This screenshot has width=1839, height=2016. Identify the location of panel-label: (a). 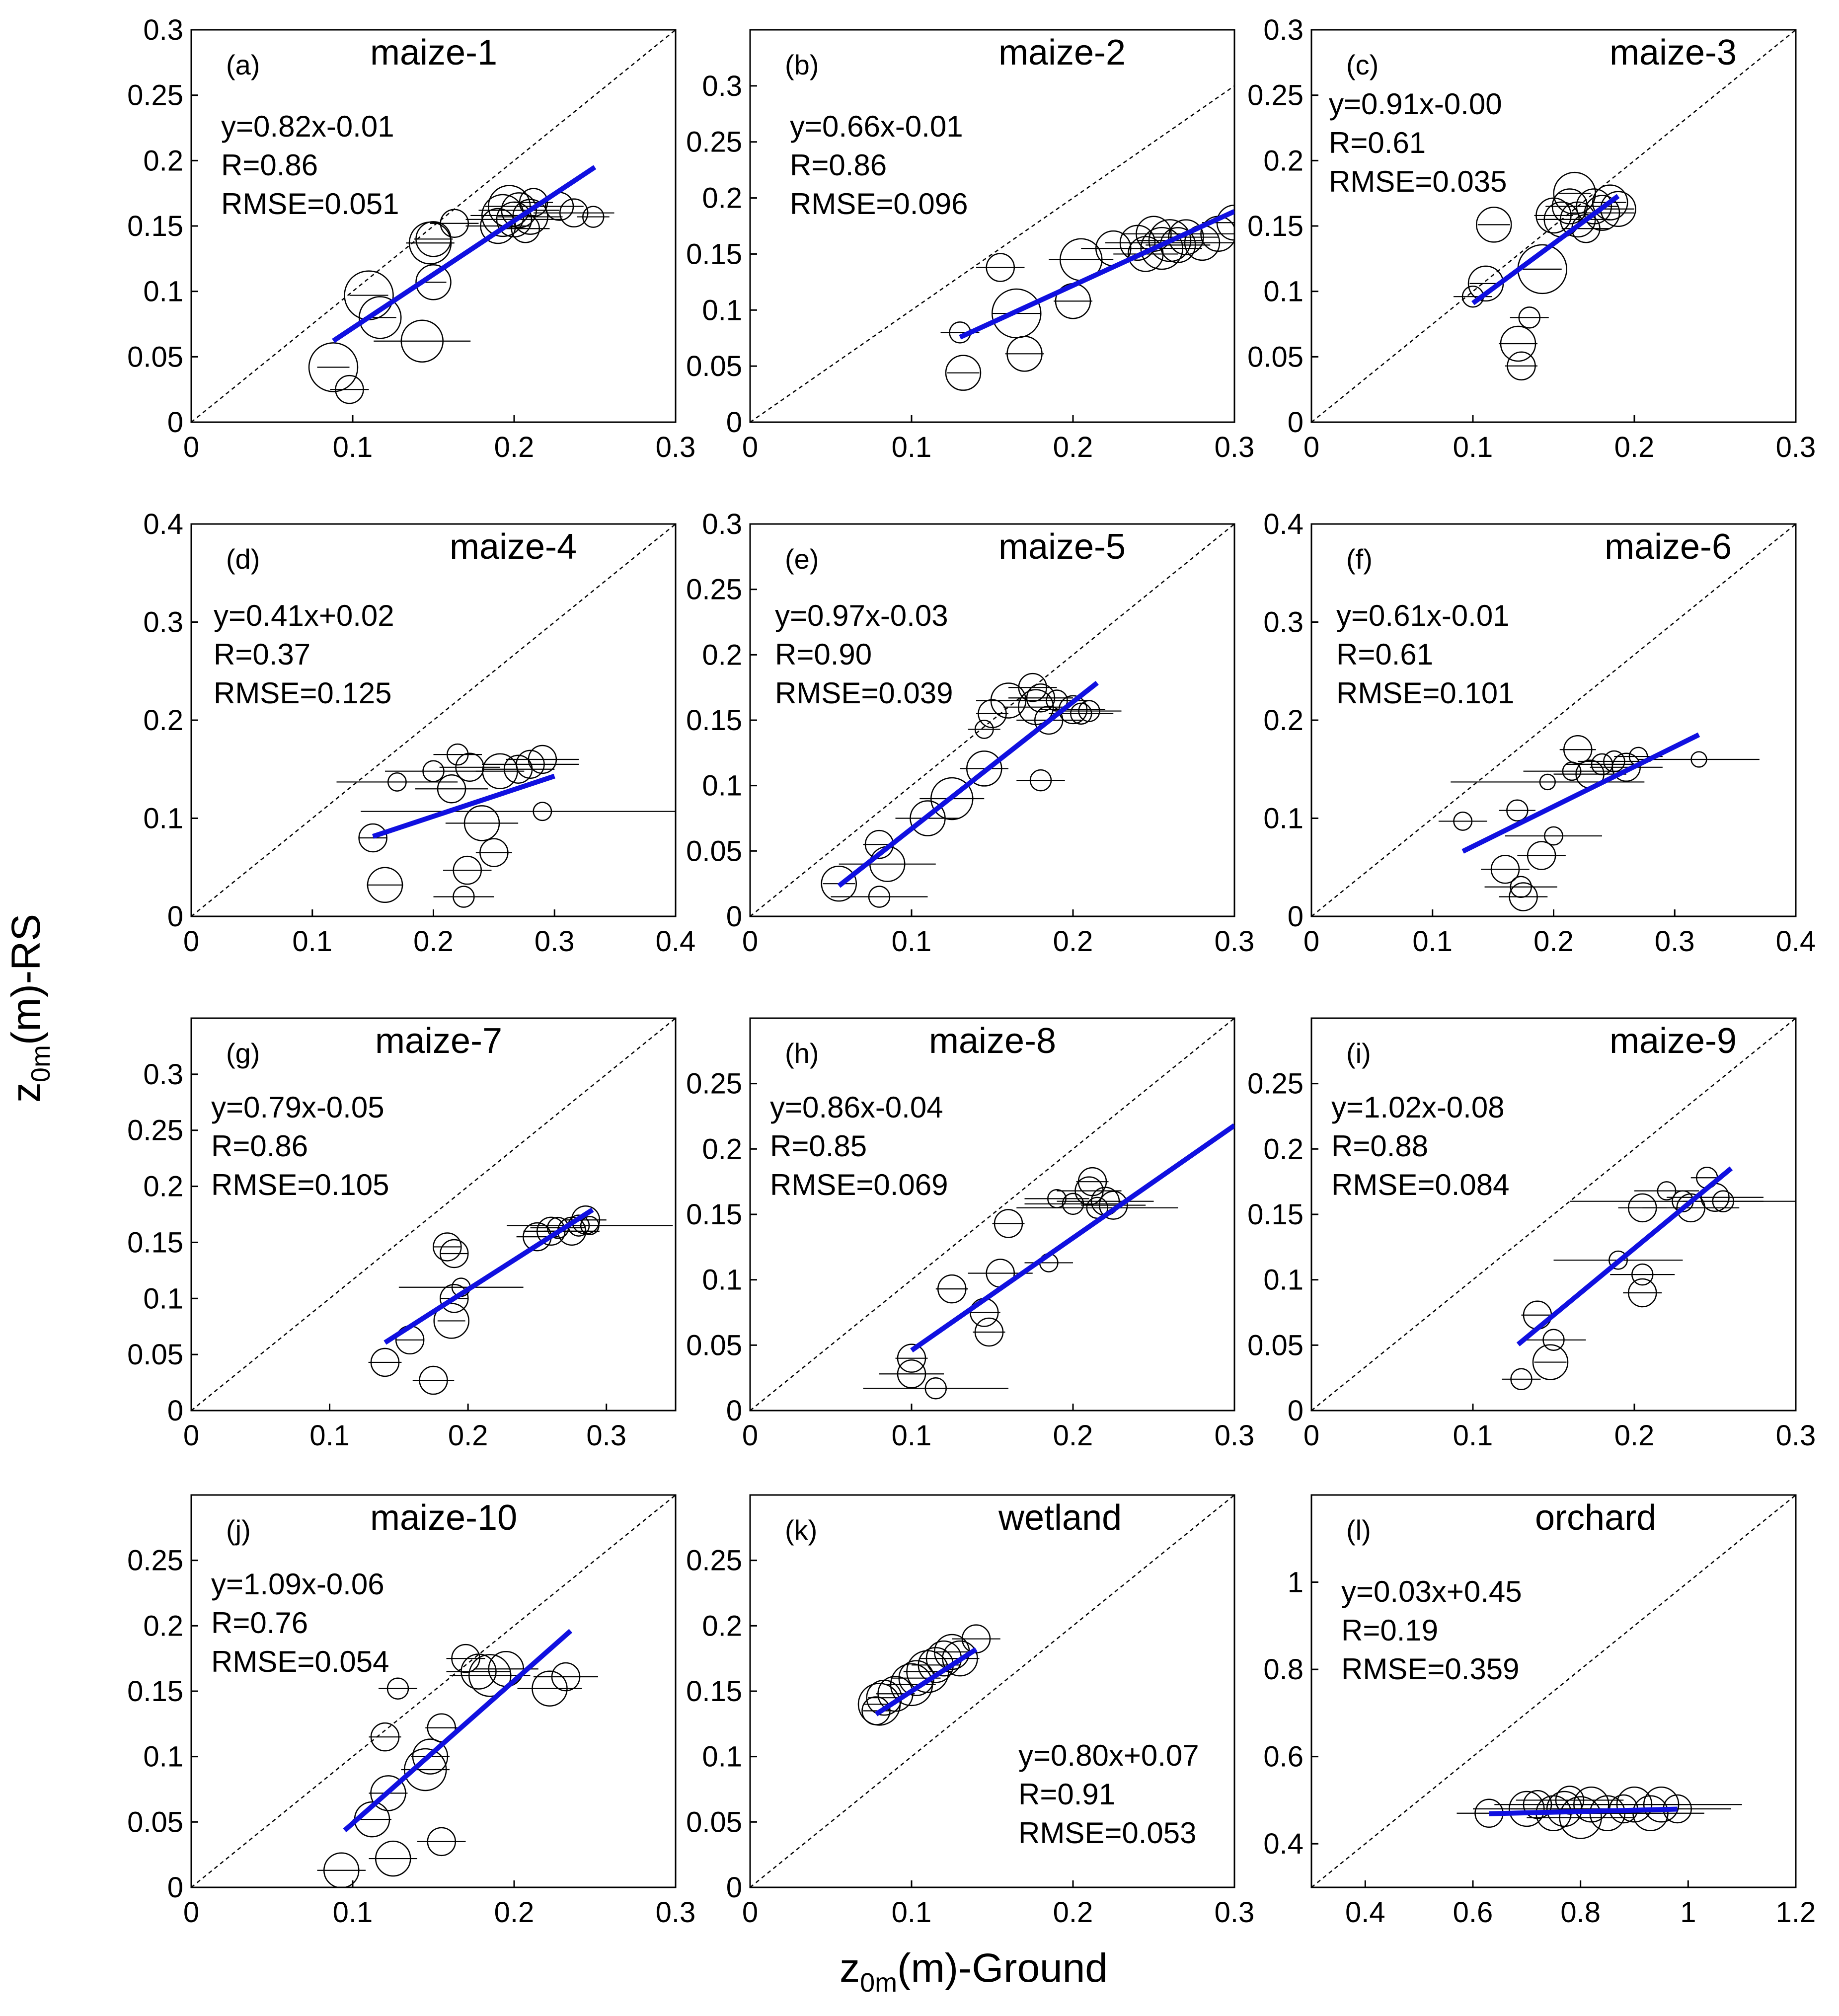
(243, 64).